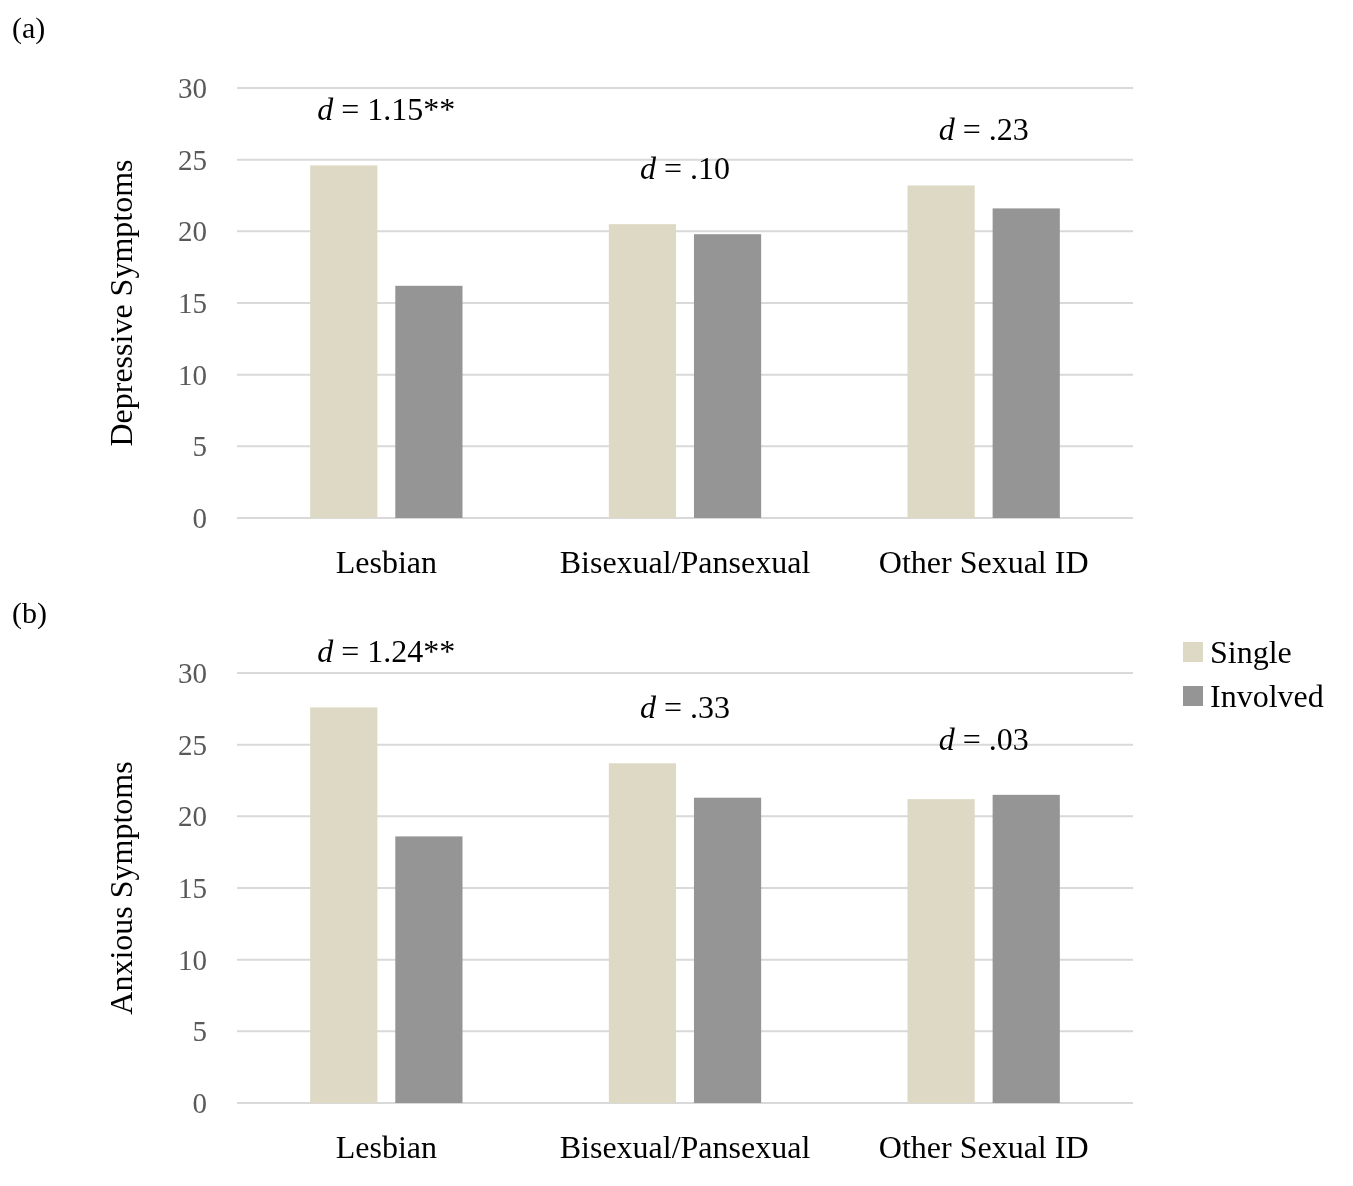 The height and width of the screenshot is (1186, 1353). What do you see at coordinates (685, 168) in the screenshot?
I see `annotation: d = .10` at bounding box center [685, 168].